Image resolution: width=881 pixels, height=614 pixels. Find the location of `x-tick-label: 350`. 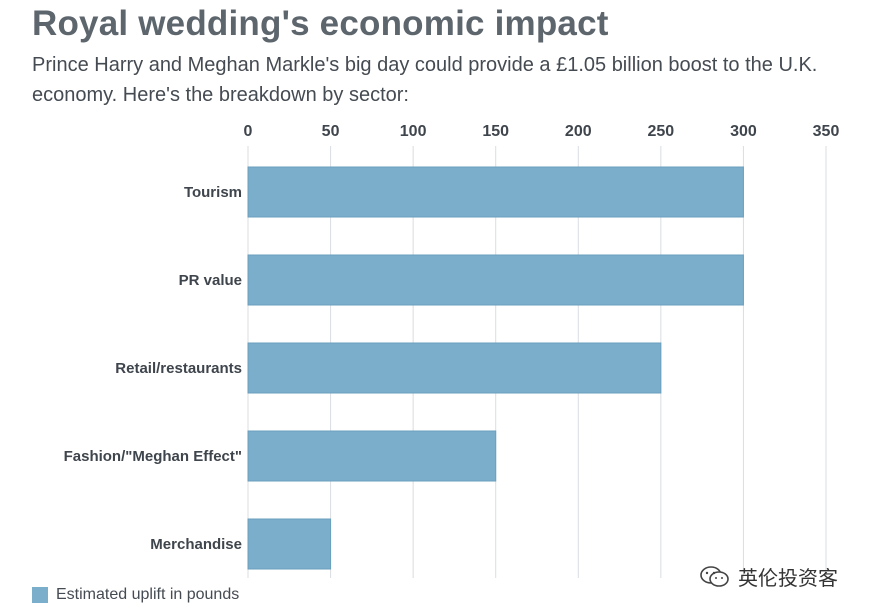

x-tick-label: 350 is located at coordinates (826, 131).